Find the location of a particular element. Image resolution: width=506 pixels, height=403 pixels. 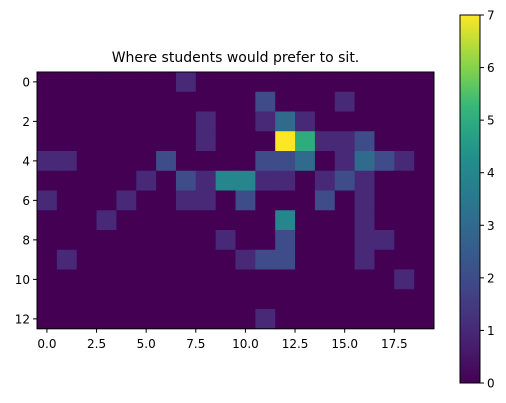

heatmap-cell-r6-c10 is located at coordinates (245, 200).